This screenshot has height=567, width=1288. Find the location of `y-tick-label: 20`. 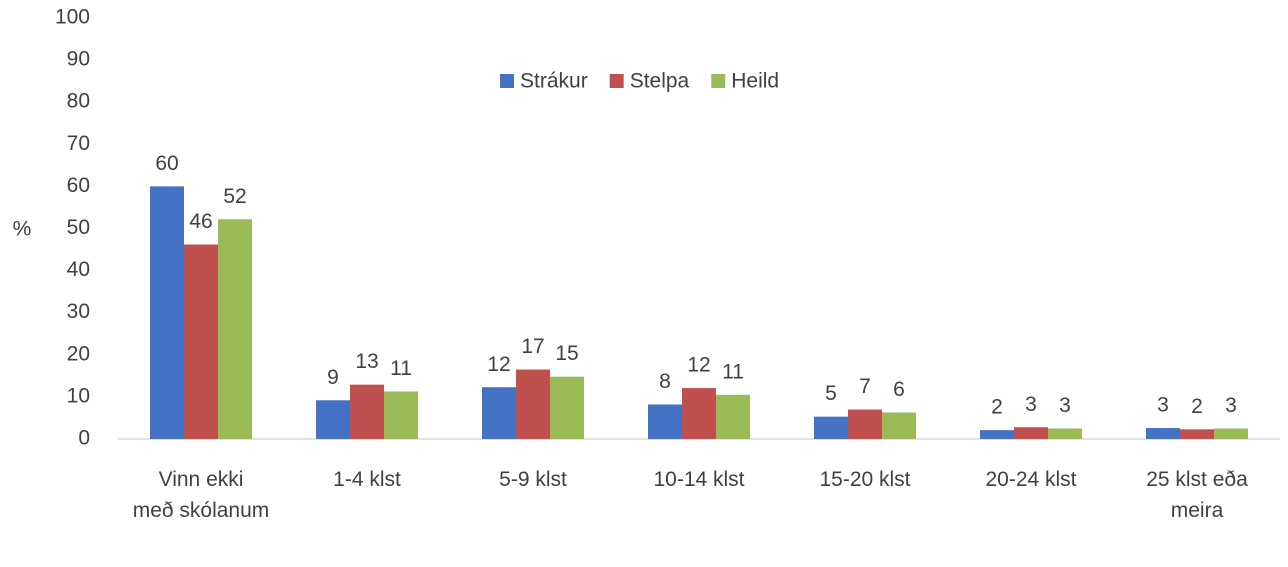

y-tick-label: 20 is located at coordinates (78, 353).